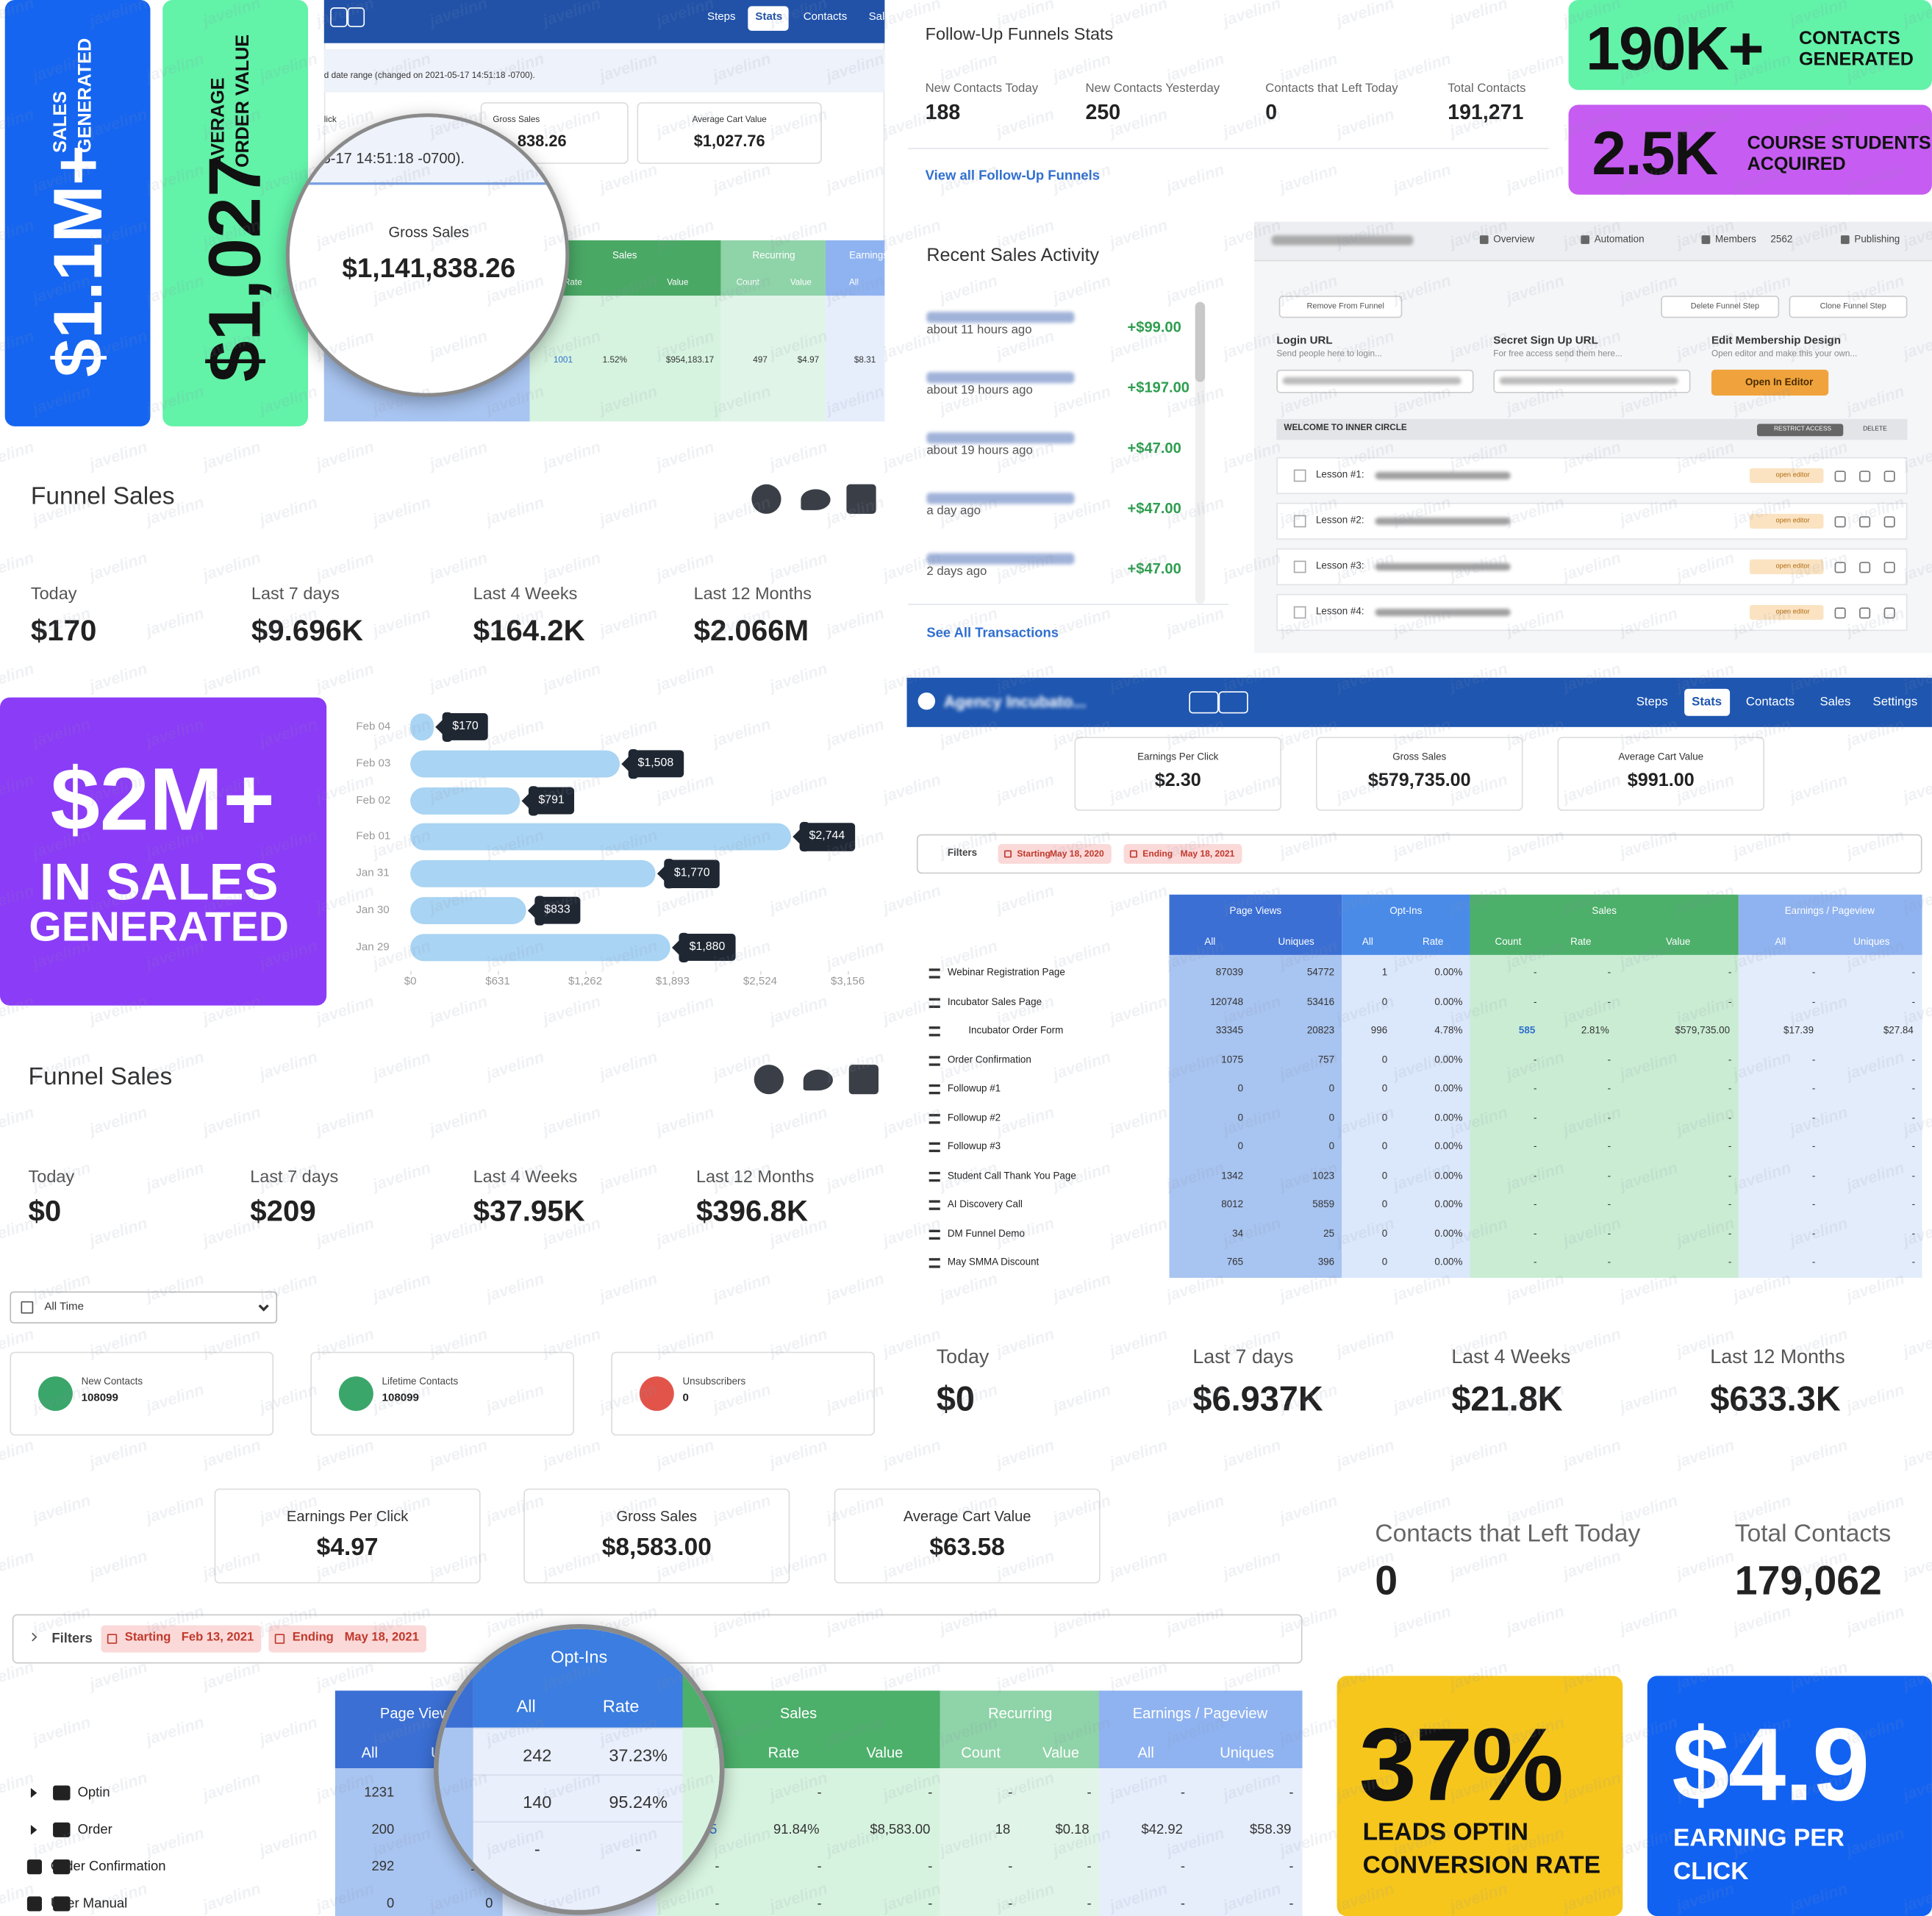 This screenshot has height=1916, width=1932. Describe the element at coordinates (420, 1381) in the screenshot. I see `label: Lifetime Contacts` at that location.